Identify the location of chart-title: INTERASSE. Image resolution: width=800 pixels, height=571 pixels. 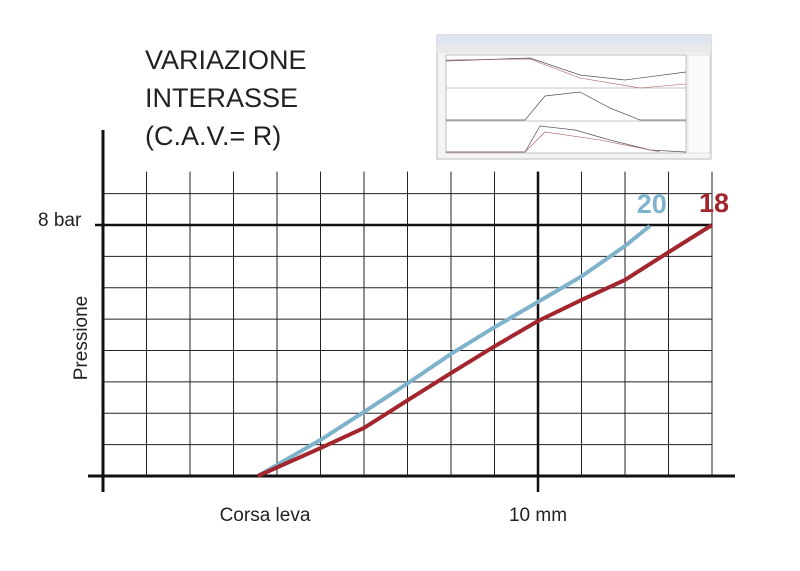
(221, 98).